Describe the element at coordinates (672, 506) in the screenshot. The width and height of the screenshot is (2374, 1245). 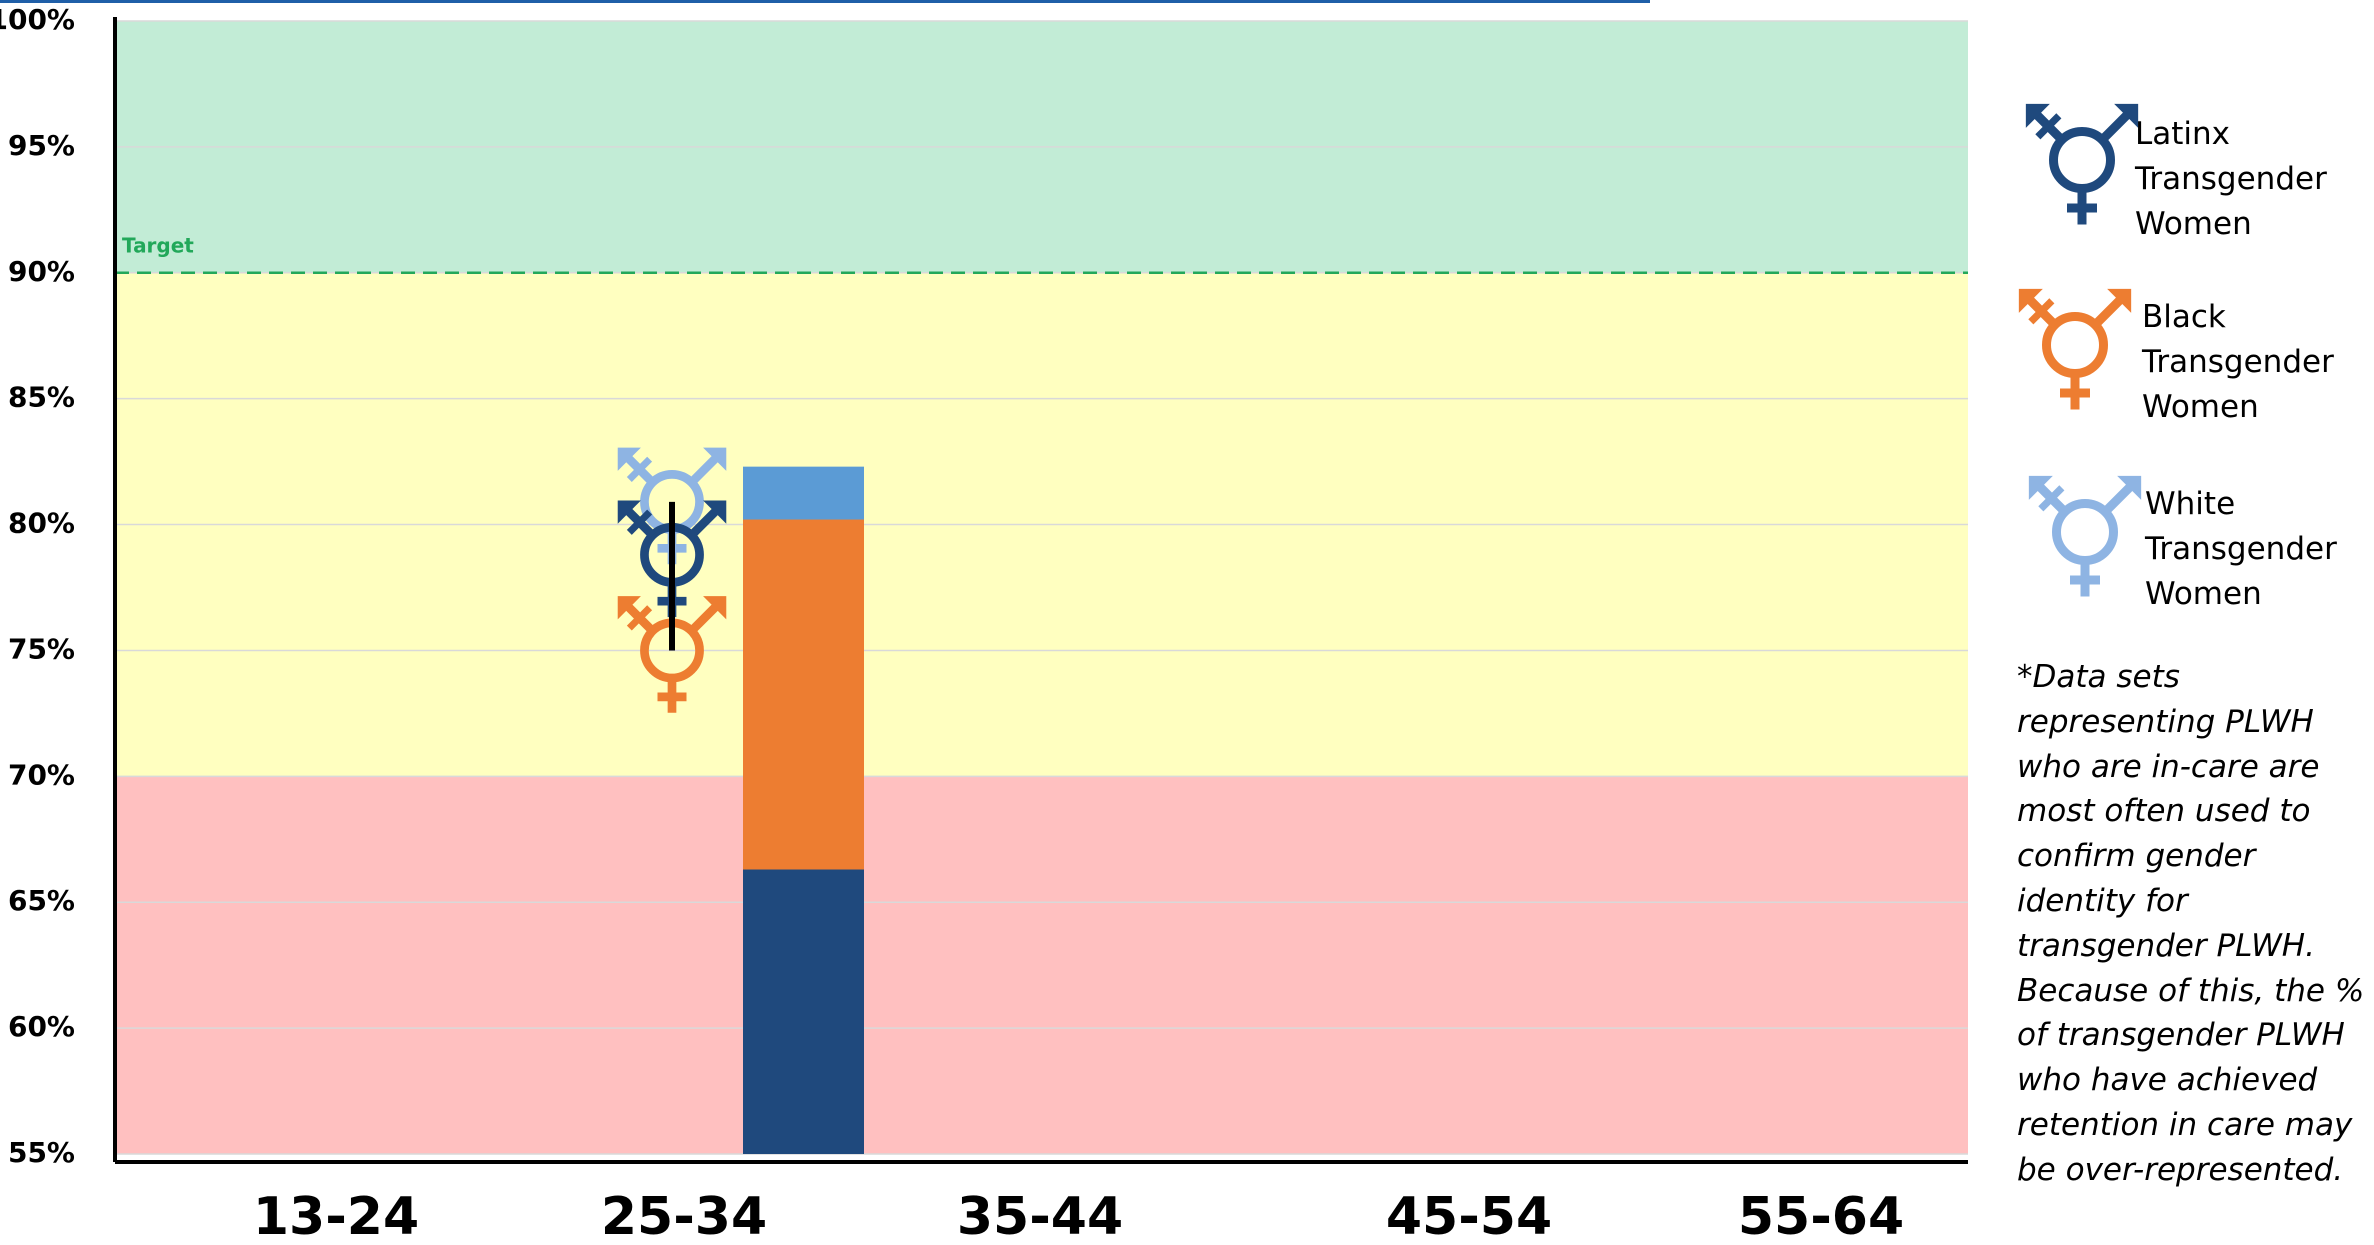
I see `marker` at that location.